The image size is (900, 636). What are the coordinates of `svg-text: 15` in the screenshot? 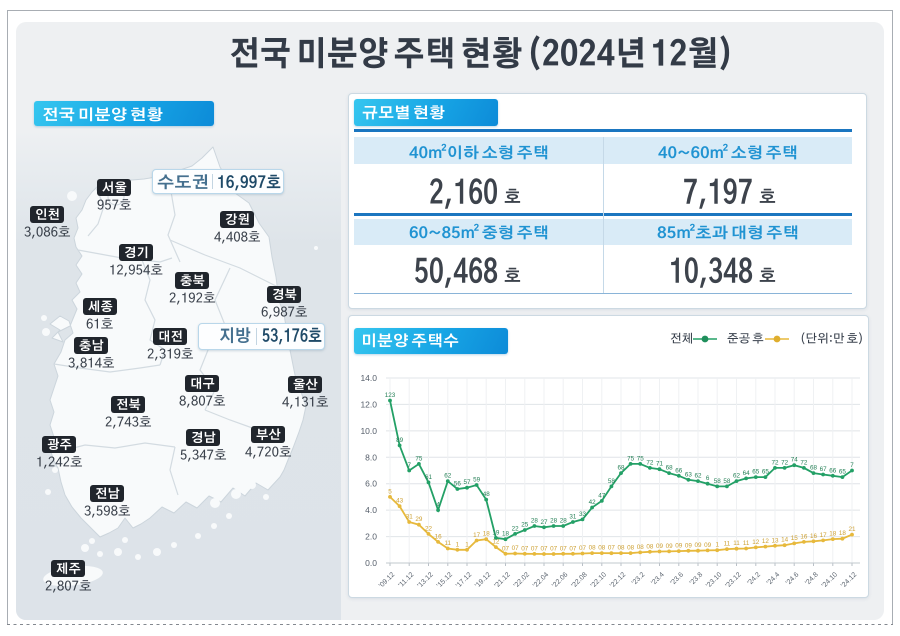 It's located at (795, 538).